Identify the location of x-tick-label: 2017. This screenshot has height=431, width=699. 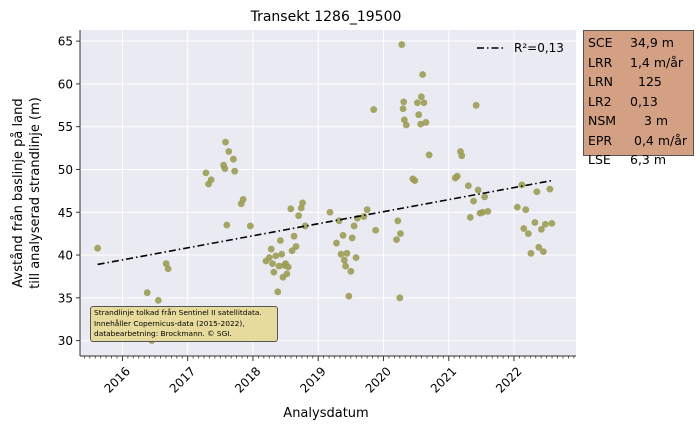
(182, 379).